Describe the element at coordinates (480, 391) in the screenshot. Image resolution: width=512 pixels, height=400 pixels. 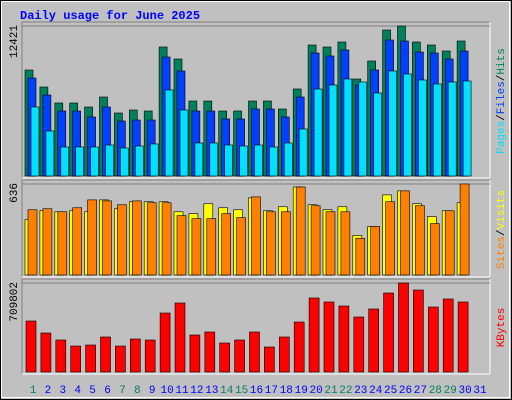
I see `x-tick-label: 31` at that location.